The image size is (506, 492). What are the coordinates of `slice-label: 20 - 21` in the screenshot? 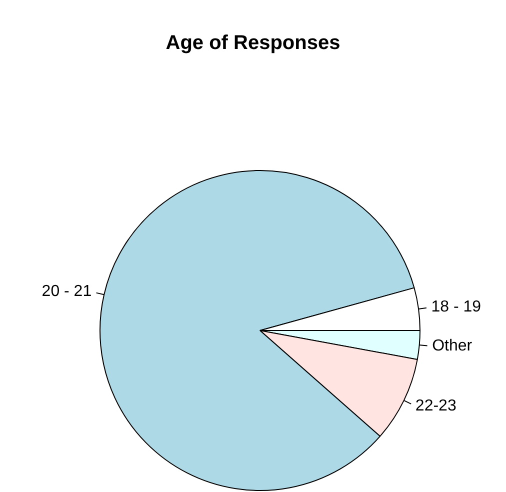 It's located at (67, 291).